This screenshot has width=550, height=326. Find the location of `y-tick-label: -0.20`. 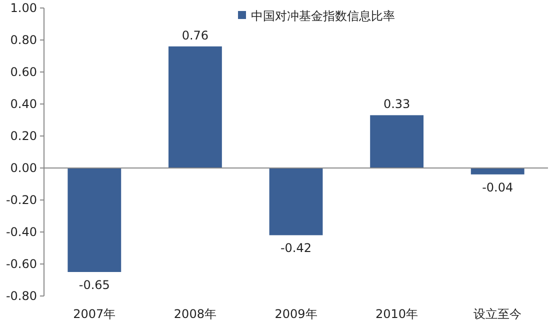

y-tick-label: -0.20 is located at coordinates (21, 200).